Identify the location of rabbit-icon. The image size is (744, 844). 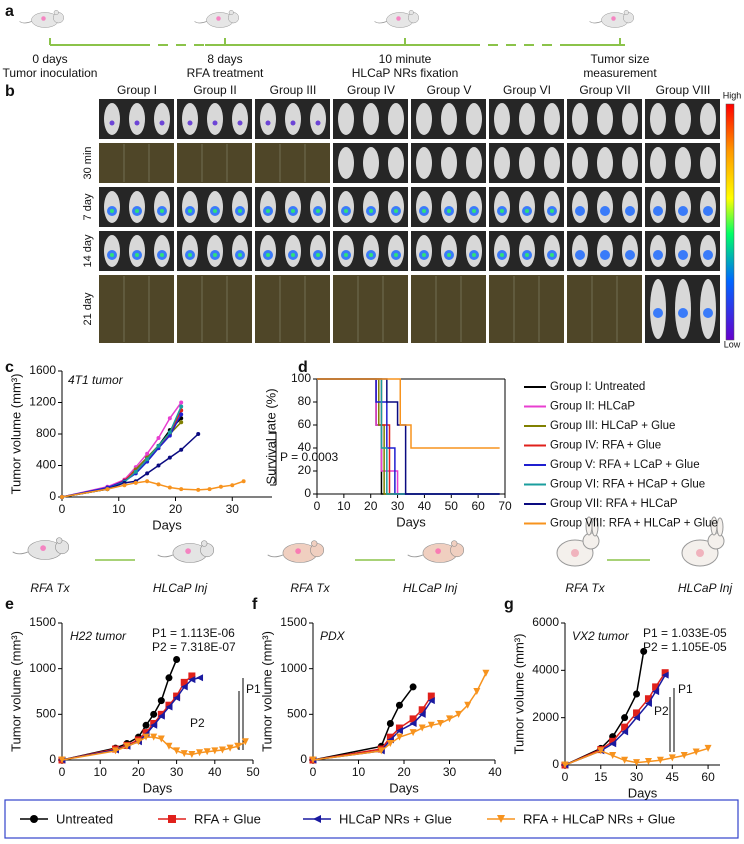
(578, 541).